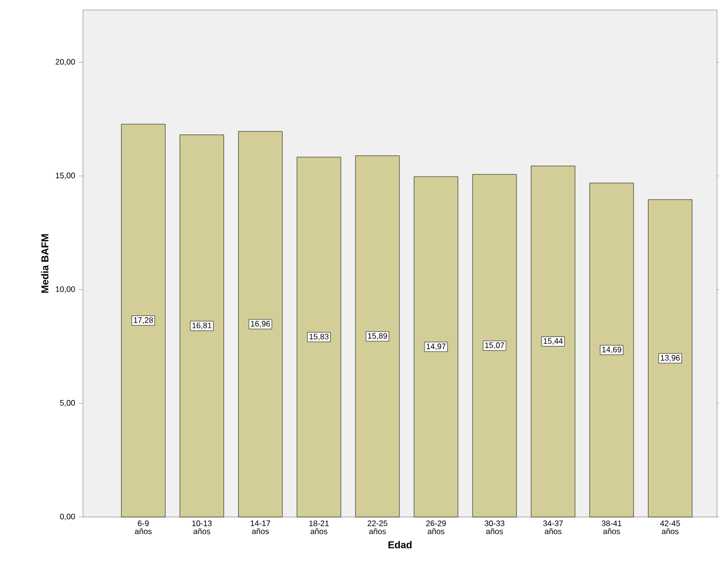 This screenshot has height=581, width=719. Describe the element at coordinates (44, 263) in the screenshot. I see `y-axis-title: Media BAFM` at that location.